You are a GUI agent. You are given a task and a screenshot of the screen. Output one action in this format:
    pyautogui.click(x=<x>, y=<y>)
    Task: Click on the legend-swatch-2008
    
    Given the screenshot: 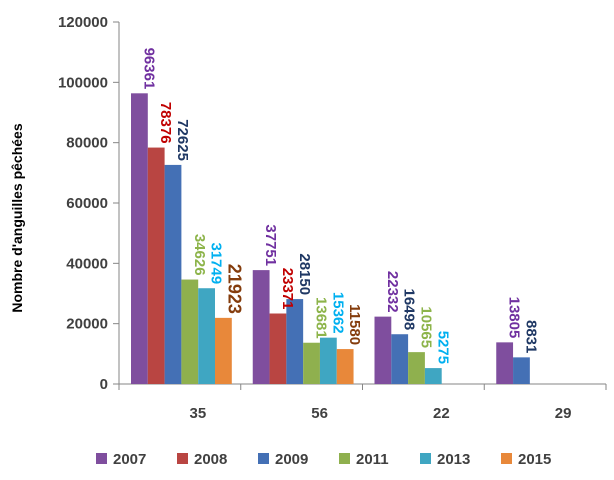 What is the action you would take?
    pyautogui.click(x=182, y=458)
    